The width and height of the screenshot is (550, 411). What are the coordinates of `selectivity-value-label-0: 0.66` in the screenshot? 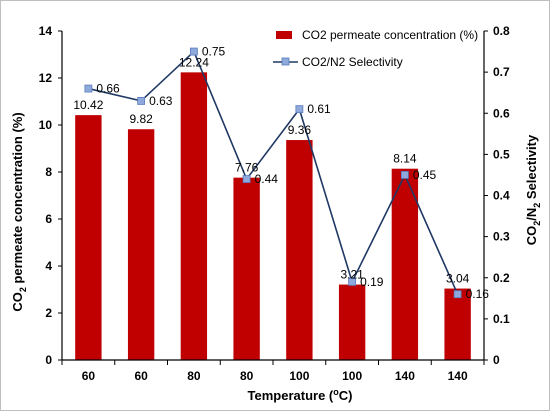 It's located at (108, 89).